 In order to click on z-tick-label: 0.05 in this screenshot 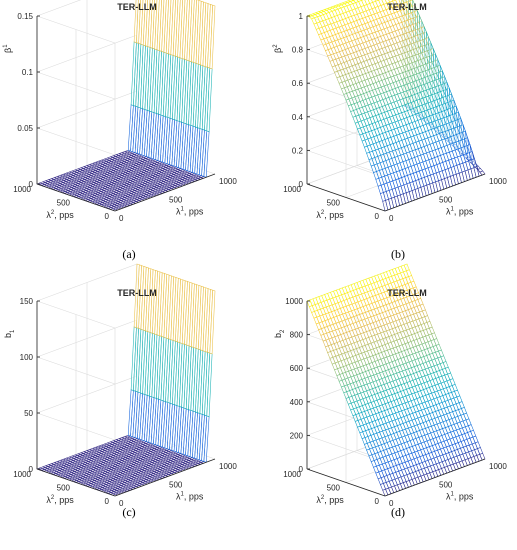, I will do `click(25, 128)`.